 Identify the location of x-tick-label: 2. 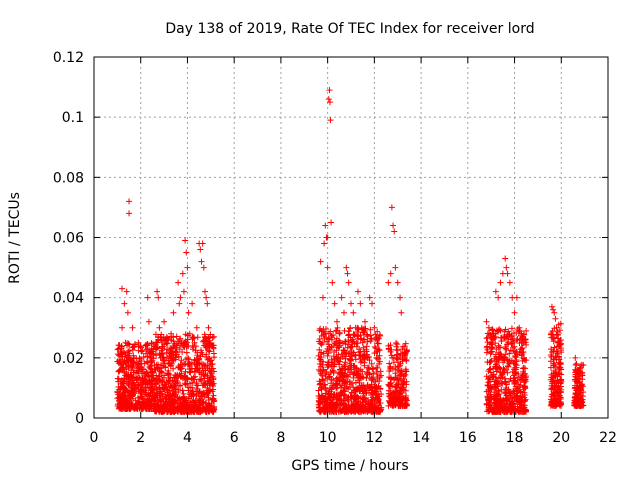
(140, 438).